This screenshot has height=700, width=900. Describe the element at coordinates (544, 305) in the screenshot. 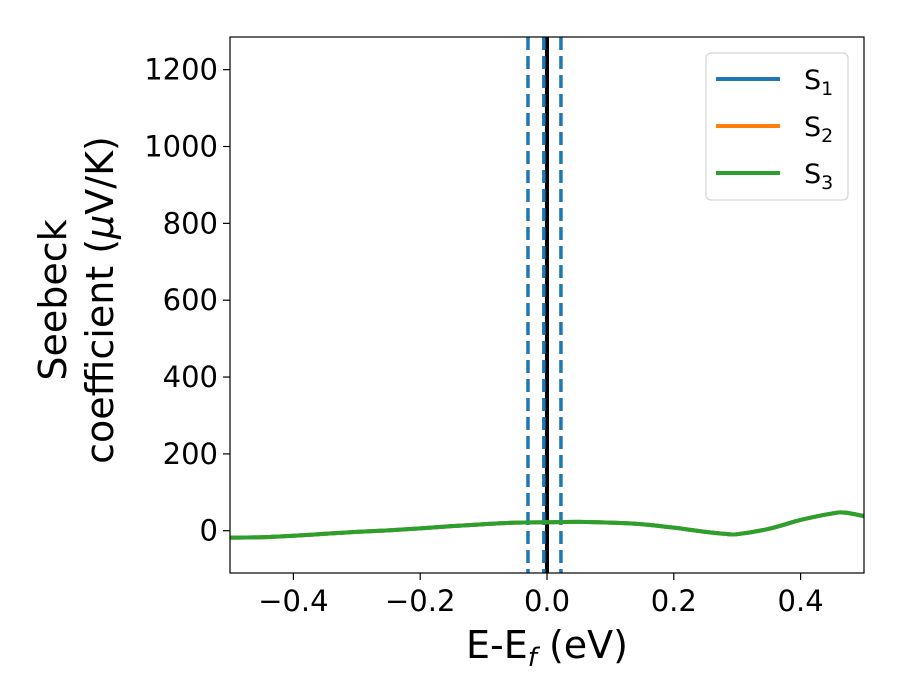

I see `vertical-markers` at that location.